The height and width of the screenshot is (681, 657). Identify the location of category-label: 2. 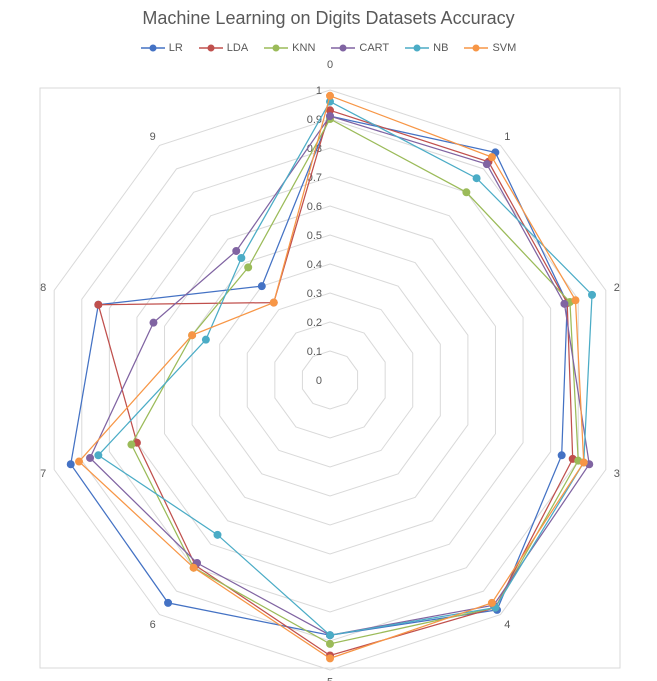
(617, 288).